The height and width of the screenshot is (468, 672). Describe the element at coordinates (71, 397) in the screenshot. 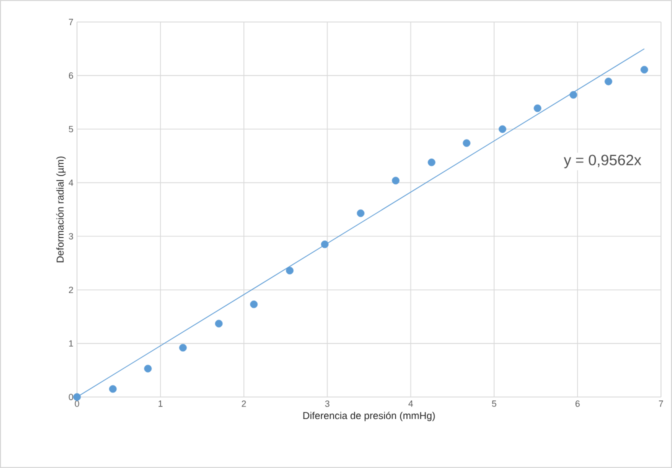

I see `y-tick-label: 0` at that location.